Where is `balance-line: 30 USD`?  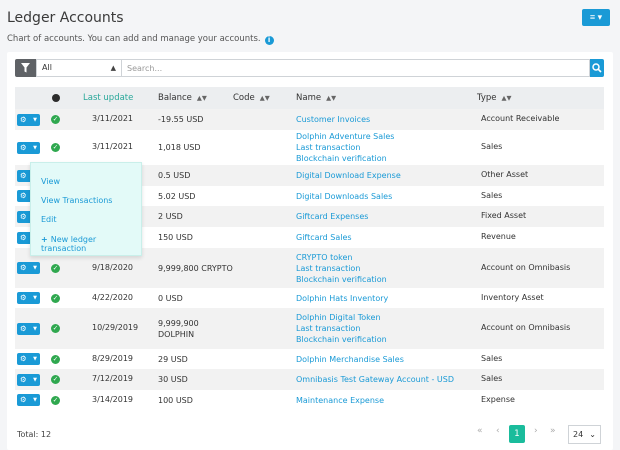 balance-line: 30 USD is located at coordinates (173, 379).